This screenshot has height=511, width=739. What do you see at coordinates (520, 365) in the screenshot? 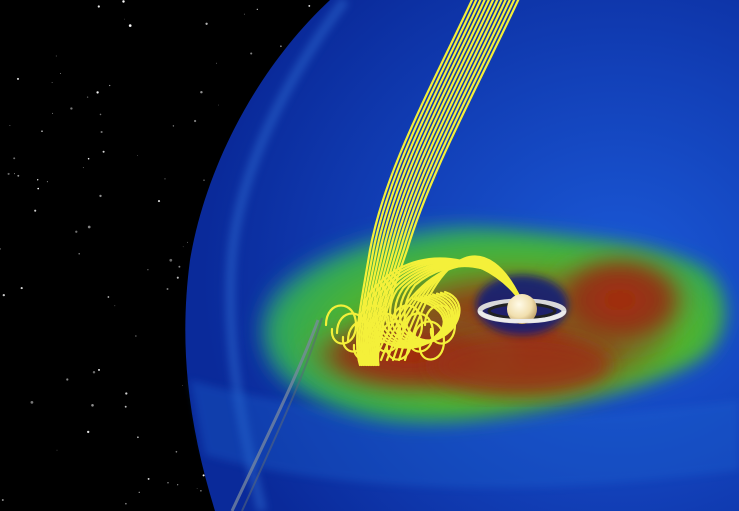
I see `plasma-core-mid` at bounding box center [520, 365].